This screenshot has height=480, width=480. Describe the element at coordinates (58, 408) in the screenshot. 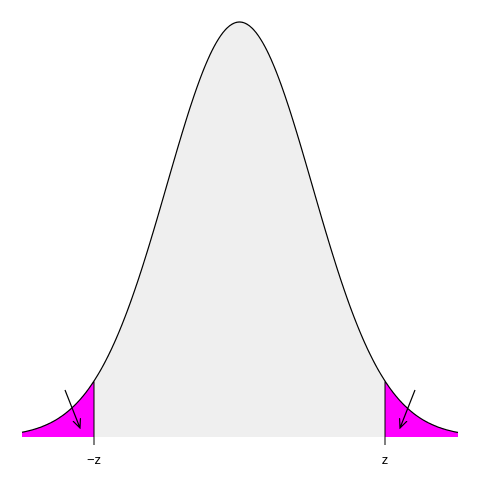

I see `left-tail` at that location.